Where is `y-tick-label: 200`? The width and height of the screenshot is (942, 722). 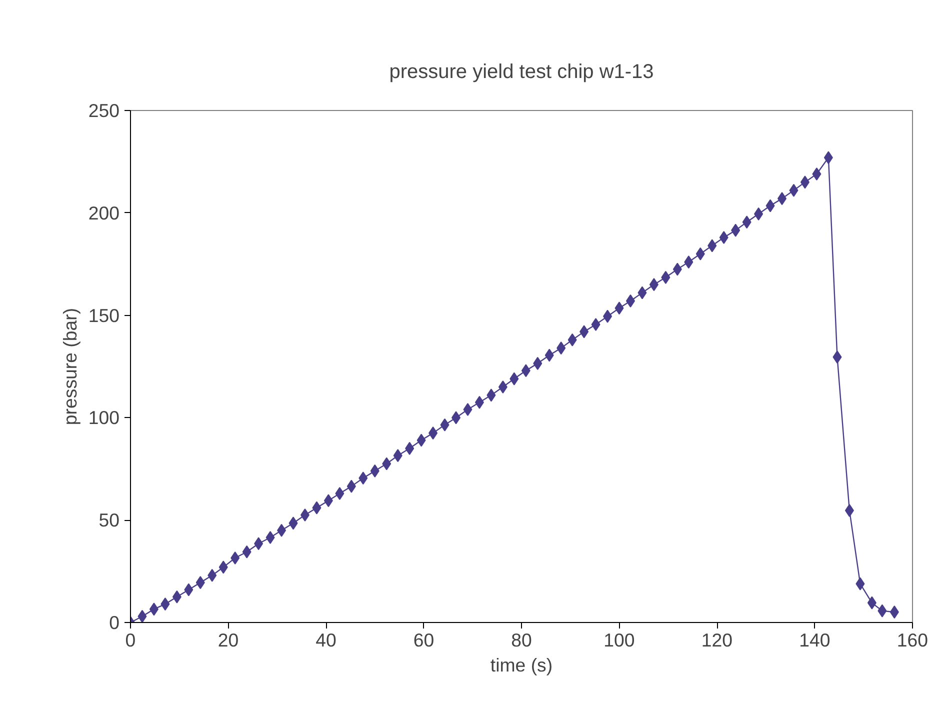 y-tick-label: 200 is located at coordinates (104, 213).